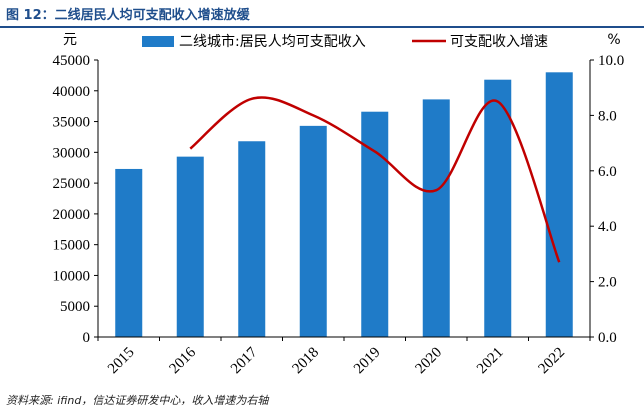 The width and height of the screenshot is (644, 414). I want to click on left-tick-label: 0, so click(87, 338).